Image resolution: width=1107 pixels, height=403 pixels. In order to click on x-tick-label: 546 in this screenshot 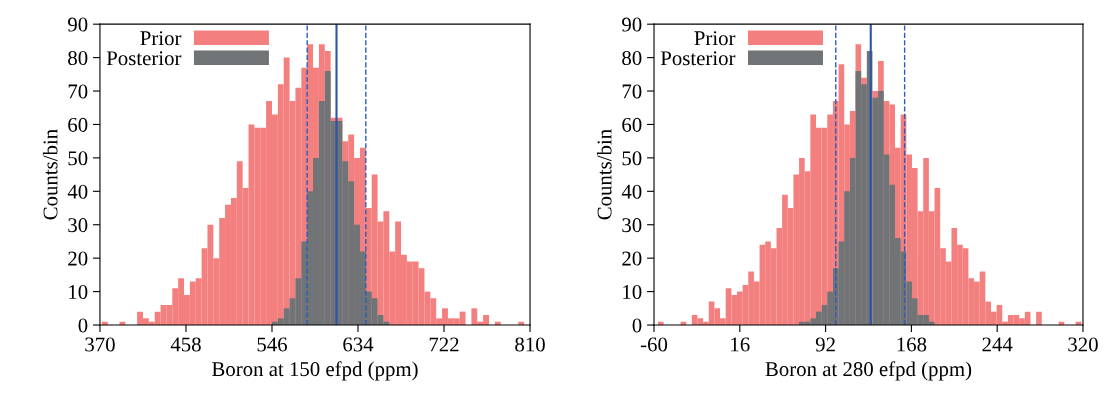, I will do `click(272, 344)`.